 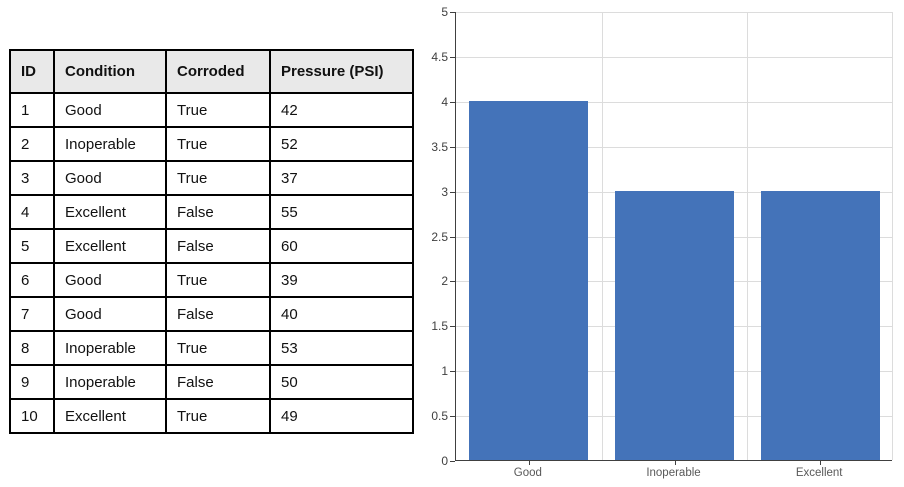 What do you see at coordinates (439, 326) in the screenshot?
I see `y-tick-label: 1.5` at bounding box center [439, 326].